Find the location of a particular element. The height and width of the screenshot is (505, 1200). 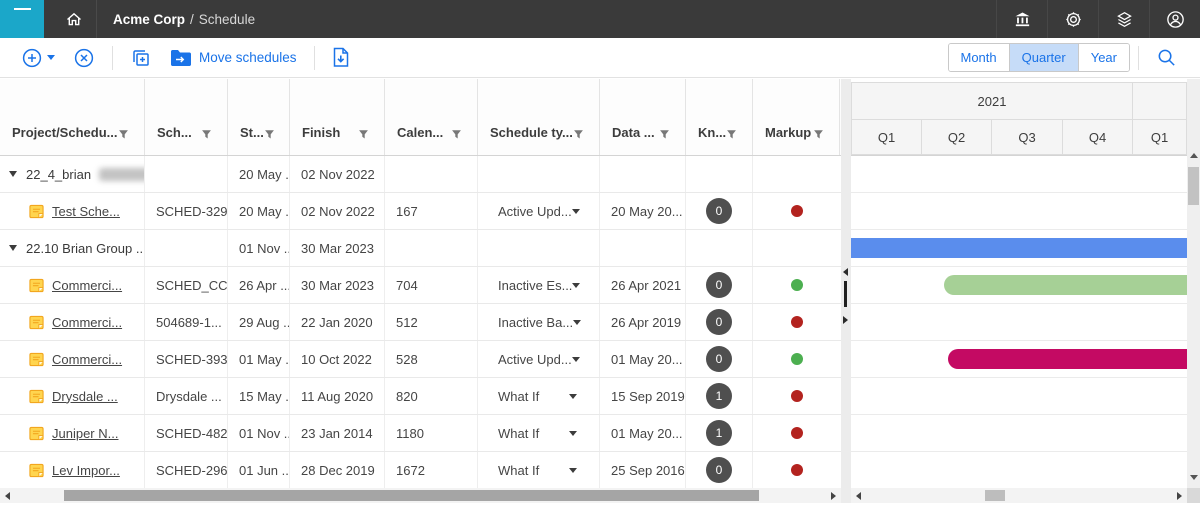

expand-right-arrow-icon is located at coordinates (845, 320).